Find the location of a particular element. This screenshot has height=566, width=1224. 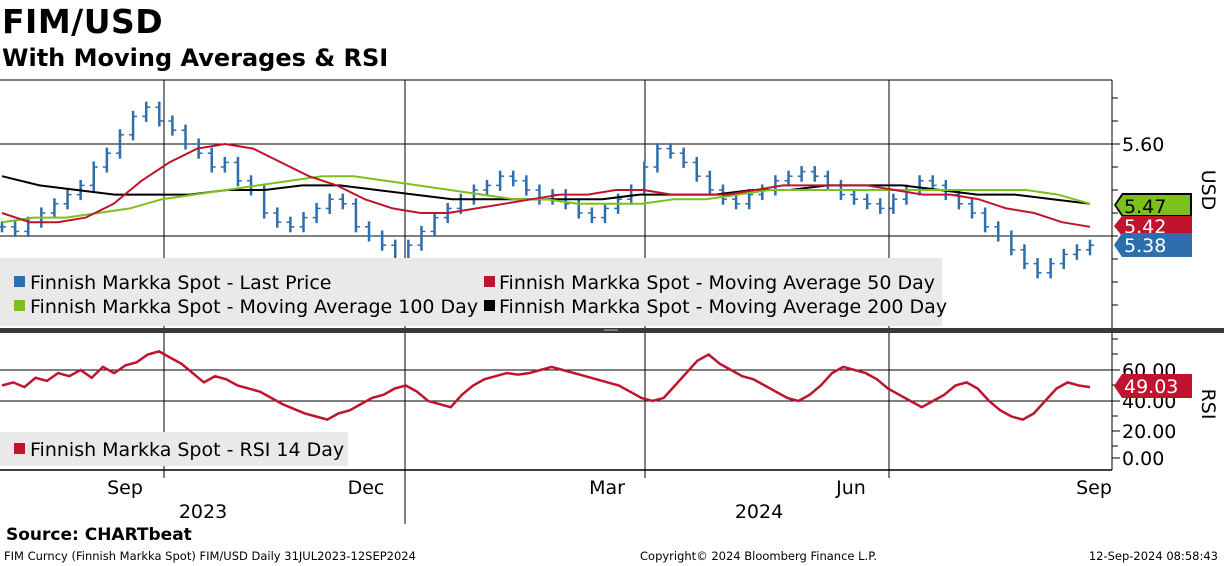

x-tick-dec23: Dec is located at coordinates (366, 488).